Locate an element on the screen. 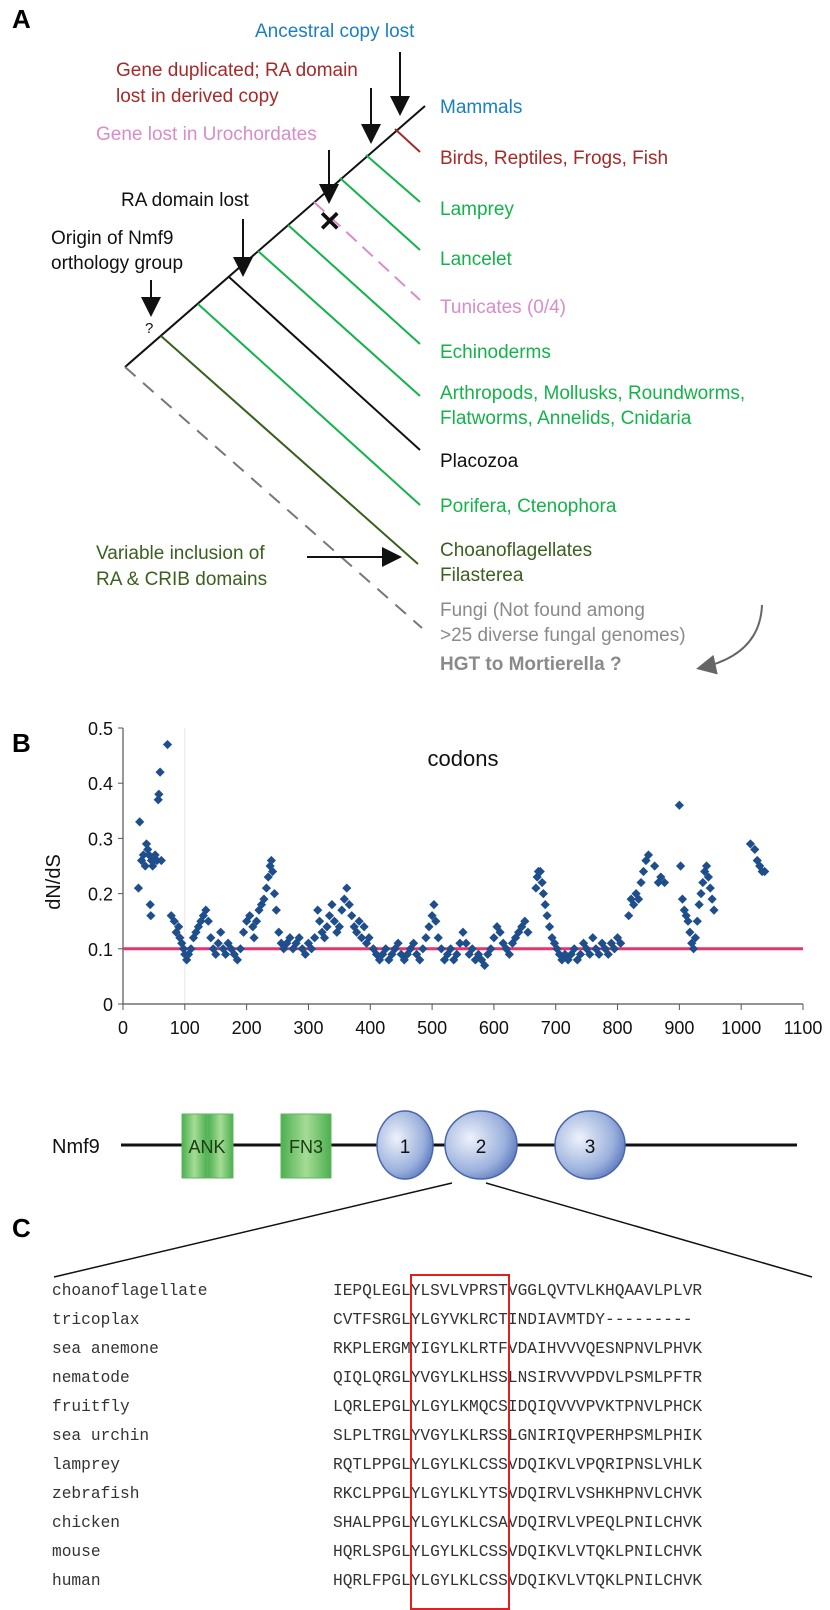 This screenshot has width=830, height=1610. species-name: lamprey is located at coordinates (86, 1465).